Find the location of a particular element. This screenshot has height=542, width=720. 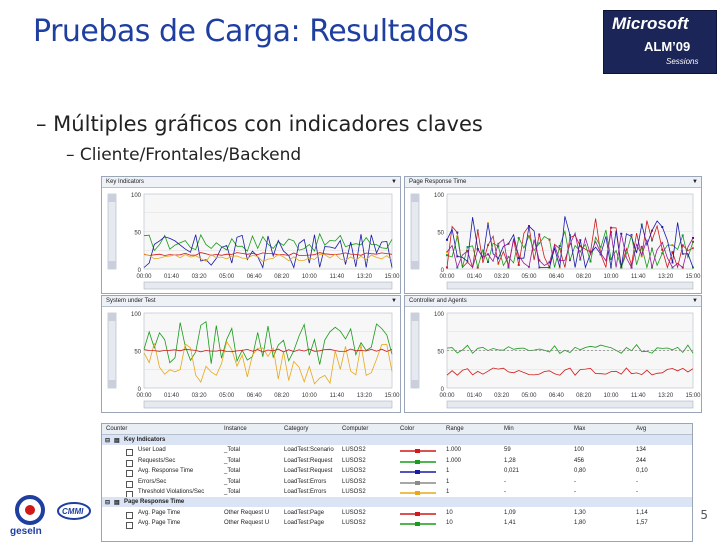

cell-min: - is located at coordinates (505, 492).